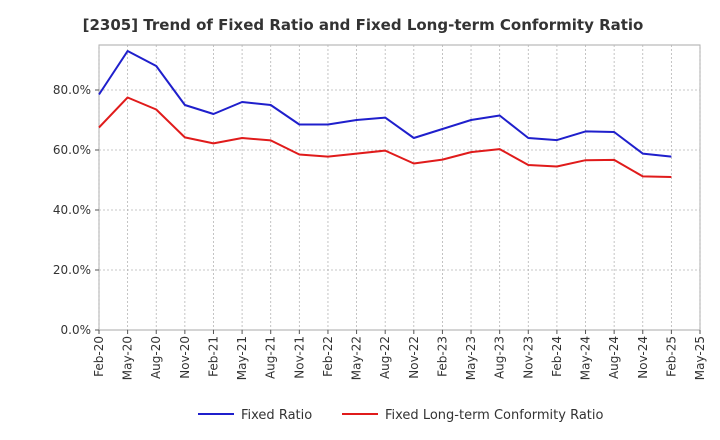 This screenshot has width=720, height=440. I want to click on y-tick-label: 60.0%, so click(72, 150).